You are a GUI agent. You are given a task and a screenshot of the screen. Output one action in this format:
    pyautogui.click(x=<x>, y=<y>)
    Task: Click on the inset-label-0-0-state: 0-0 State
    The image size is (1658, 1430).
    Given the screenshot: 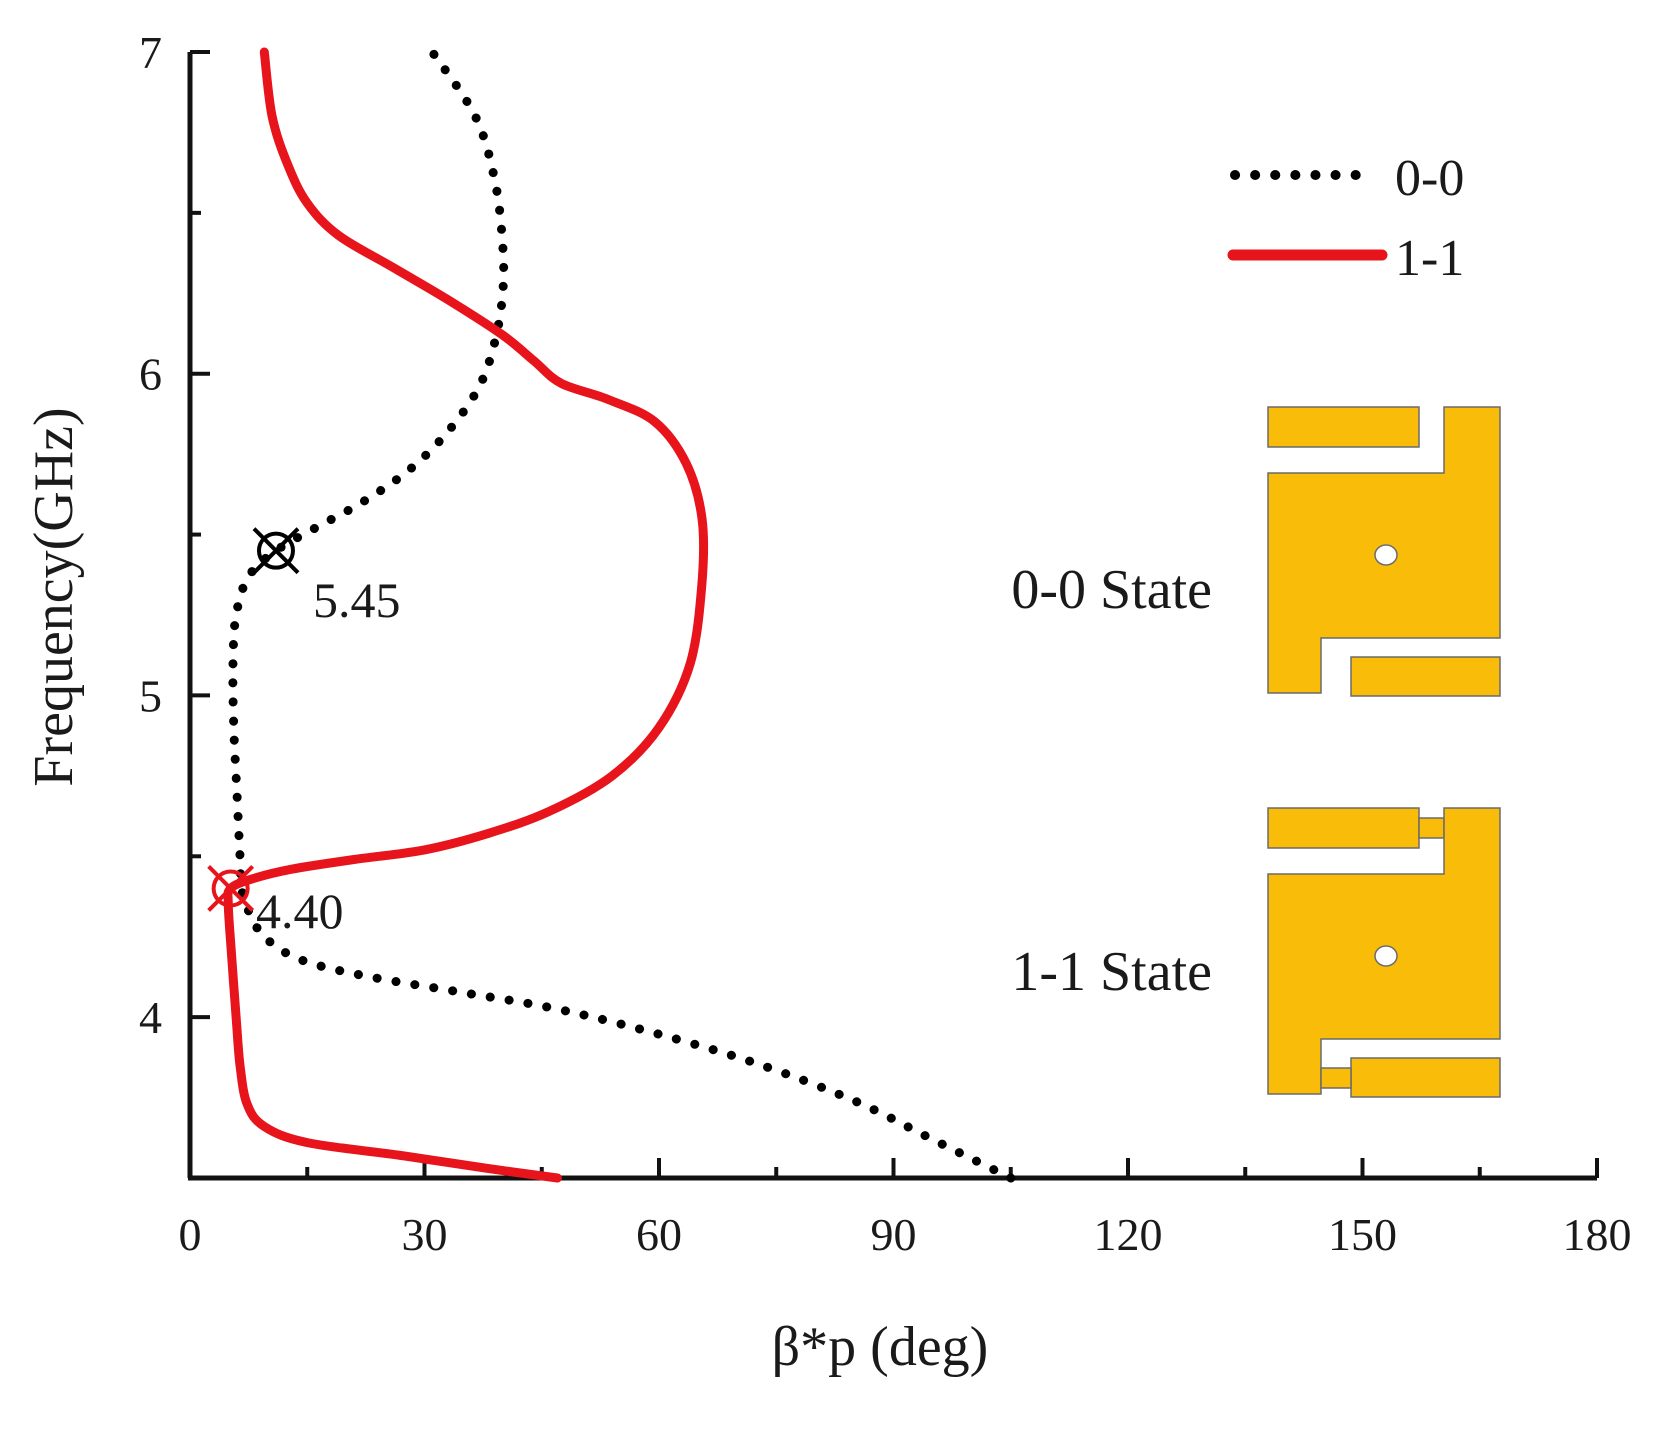 What is the action you would take?
    pyautogui.click(x=1111, y=590)
    